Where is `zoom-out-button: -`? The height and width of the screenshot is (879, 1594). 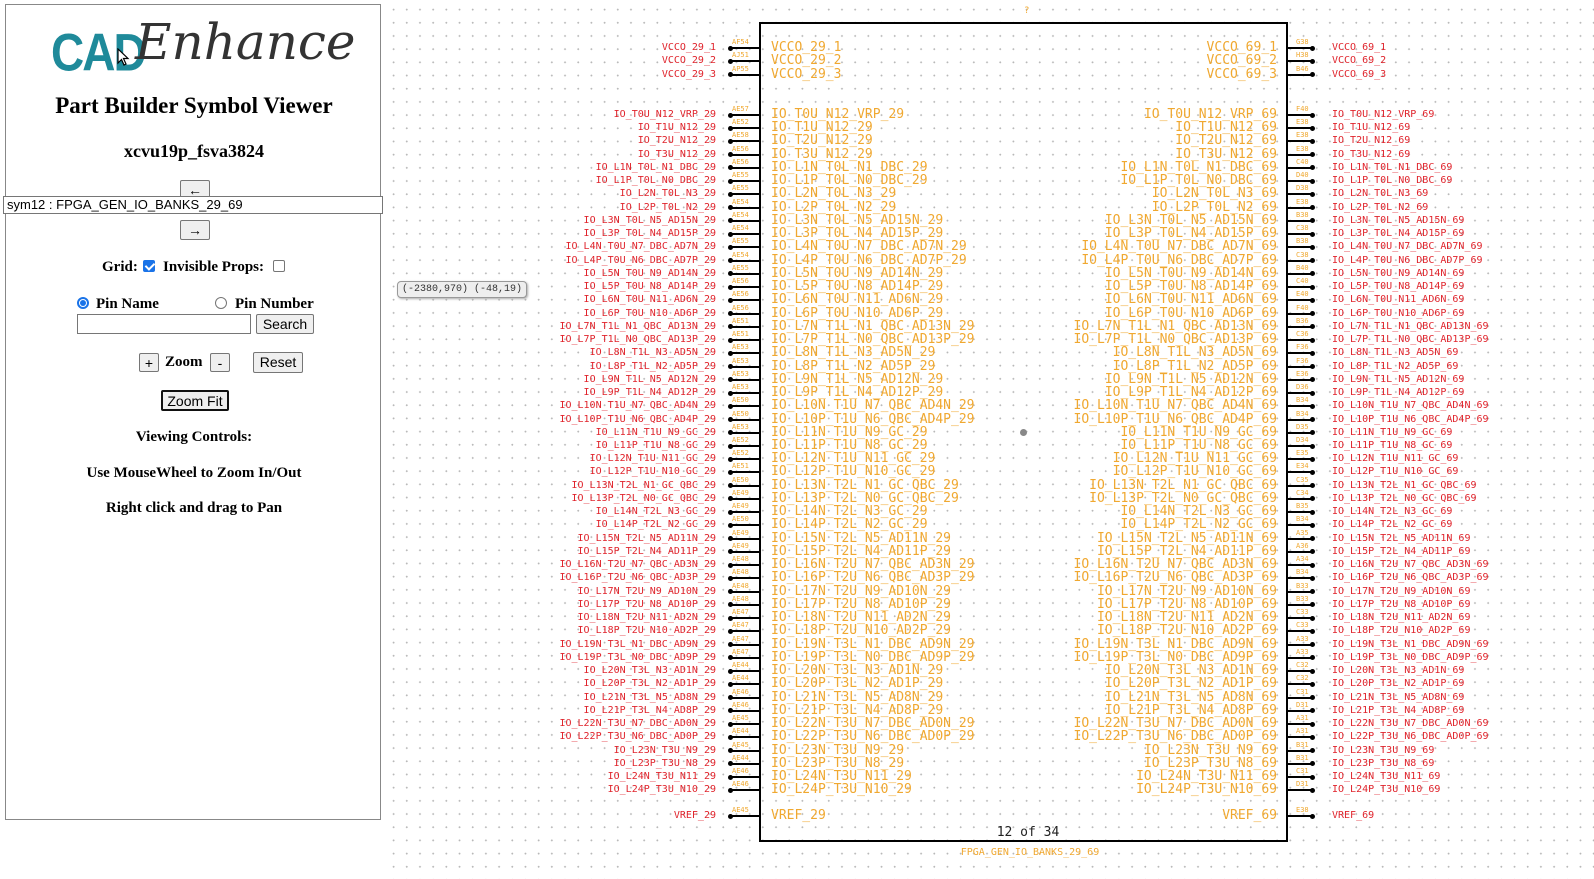 zoom-out-button: - is located at coordinates (220, 362).